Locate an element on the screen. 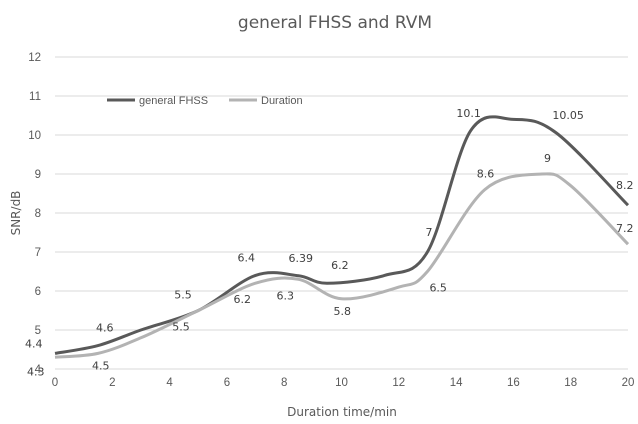 The image size is (638, 424). y-tick-label: 9 is located at coordinates (38, 175).